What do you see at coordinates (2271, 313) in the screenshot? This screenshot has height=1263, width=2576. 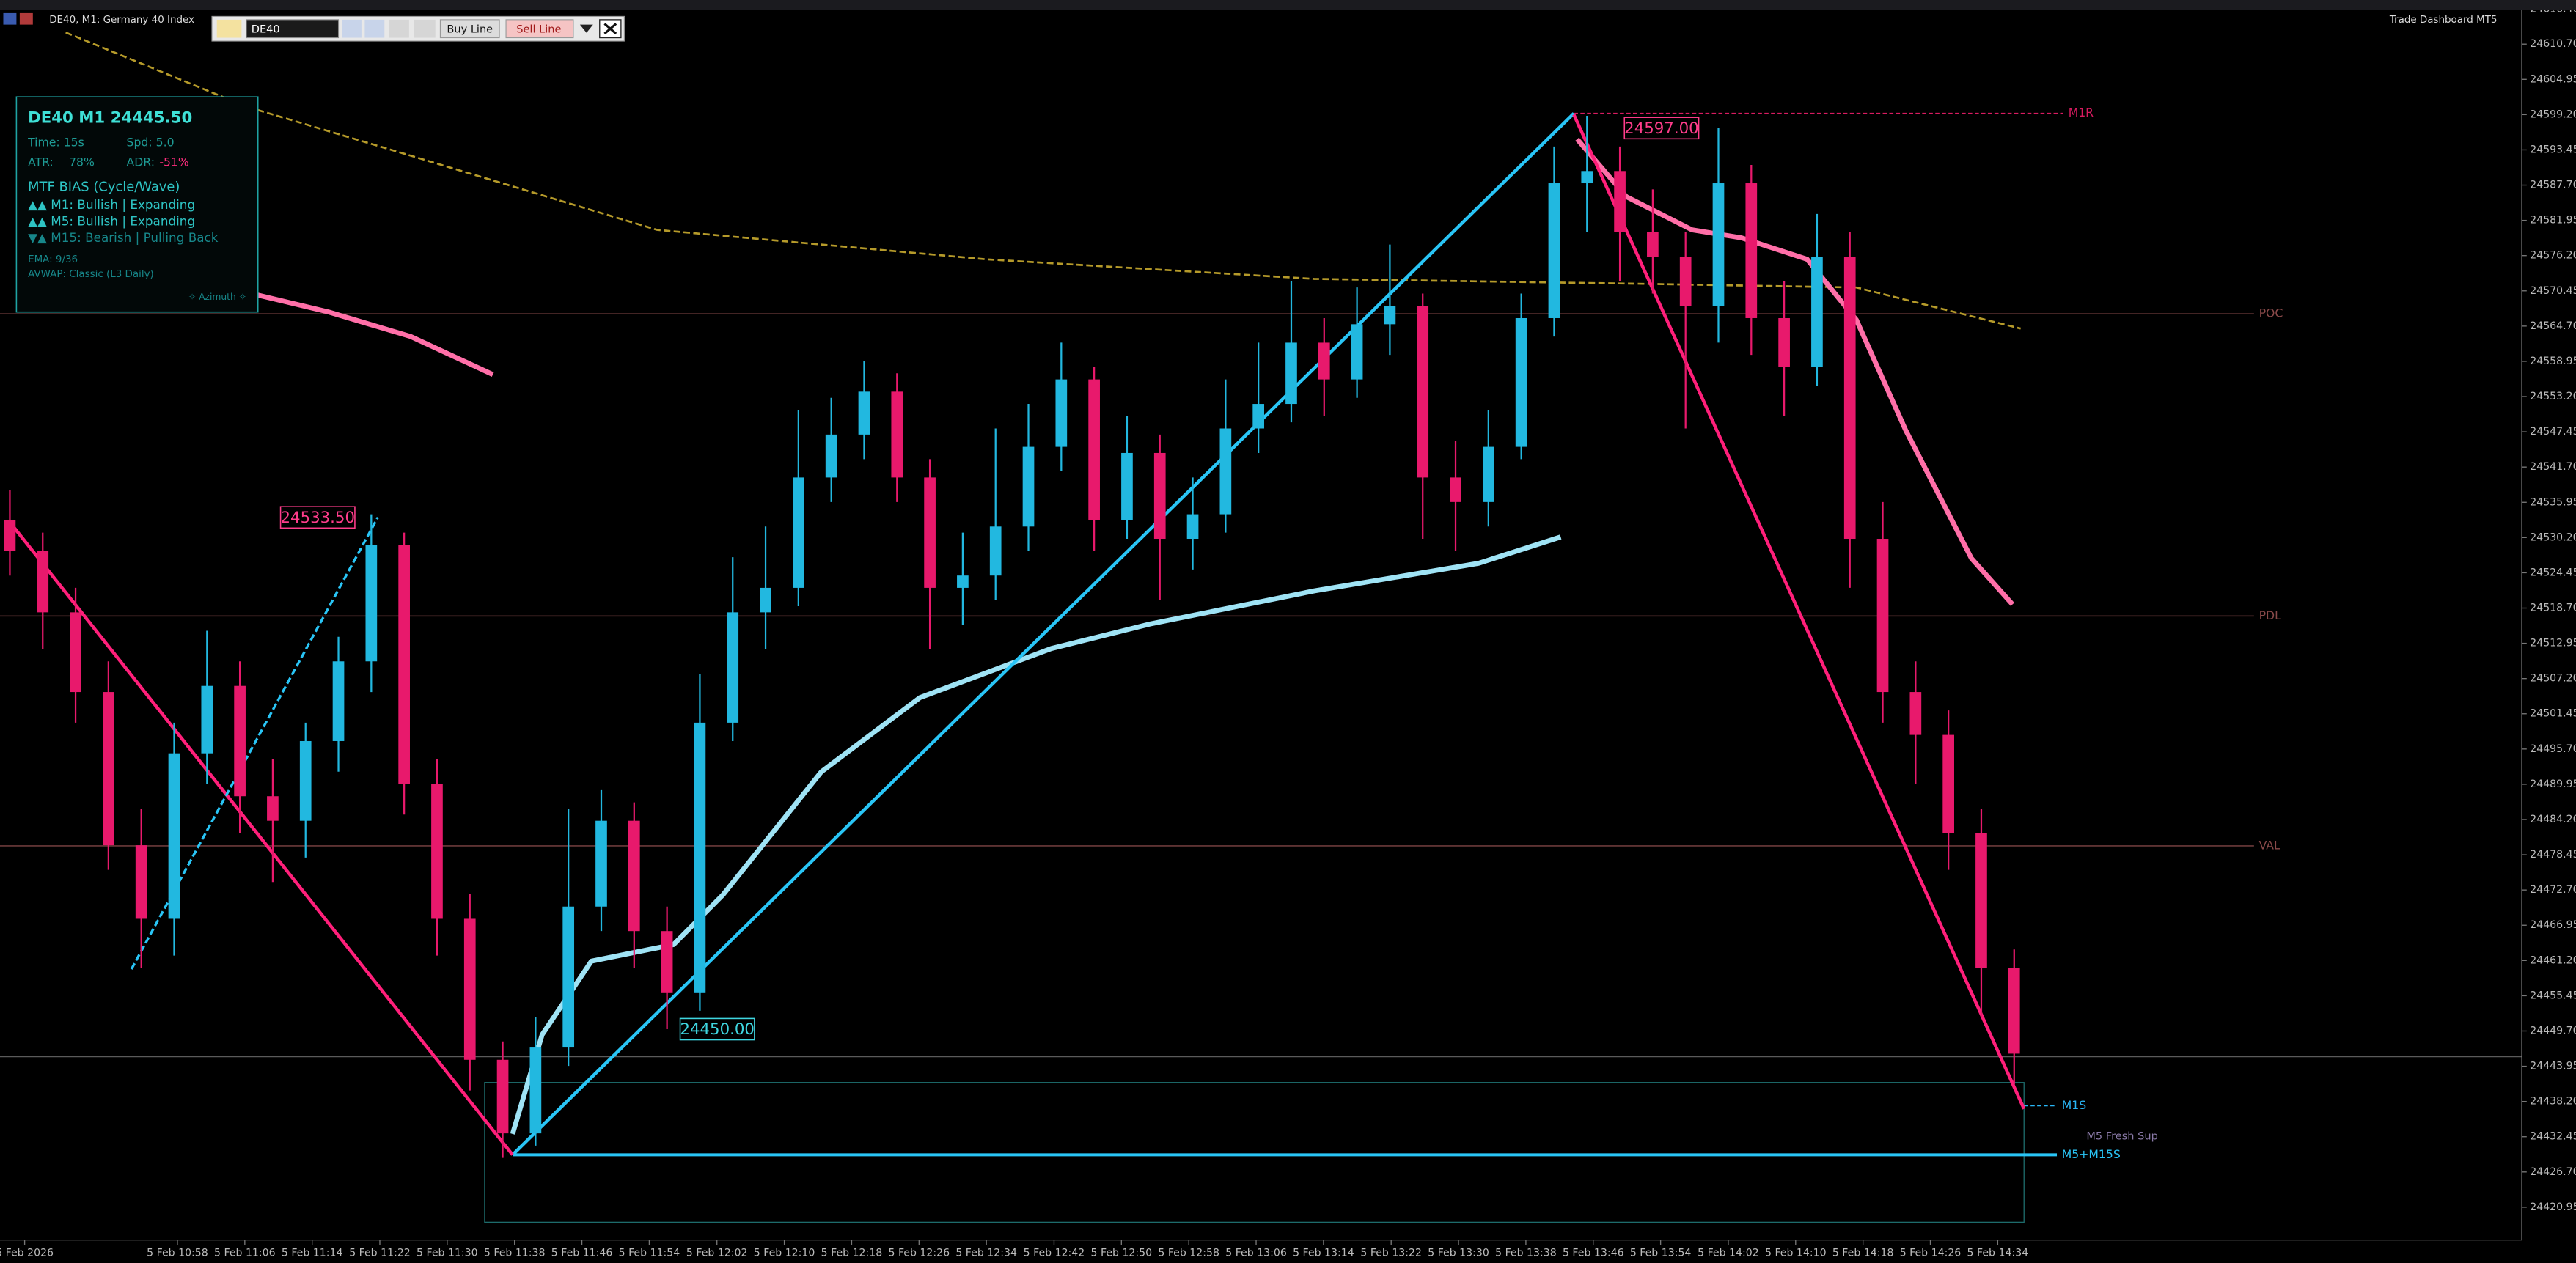 I see `level-label: POC` at bounding box center [2271, 313].